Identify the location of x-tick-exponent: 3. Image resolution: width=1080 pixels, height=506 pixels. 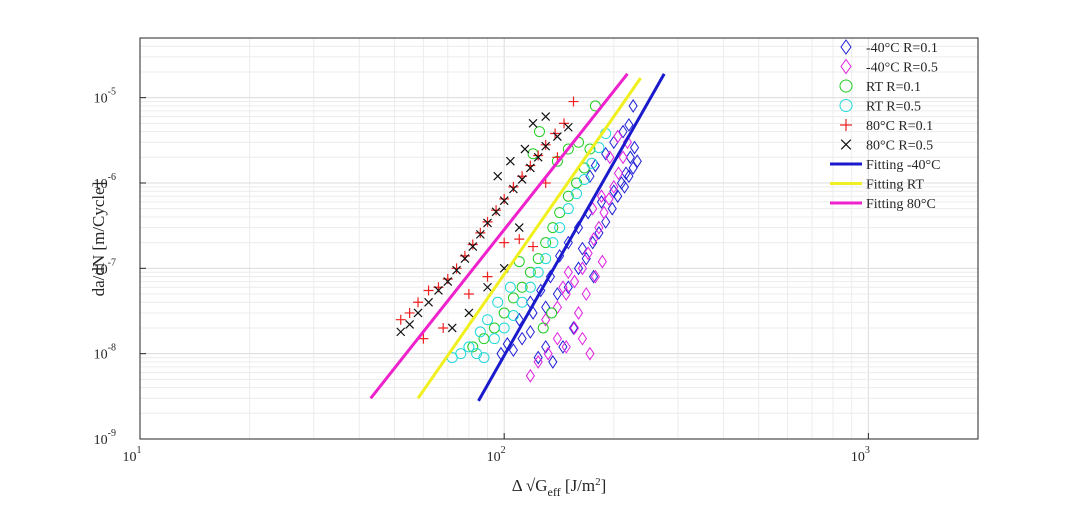
(867, 450).